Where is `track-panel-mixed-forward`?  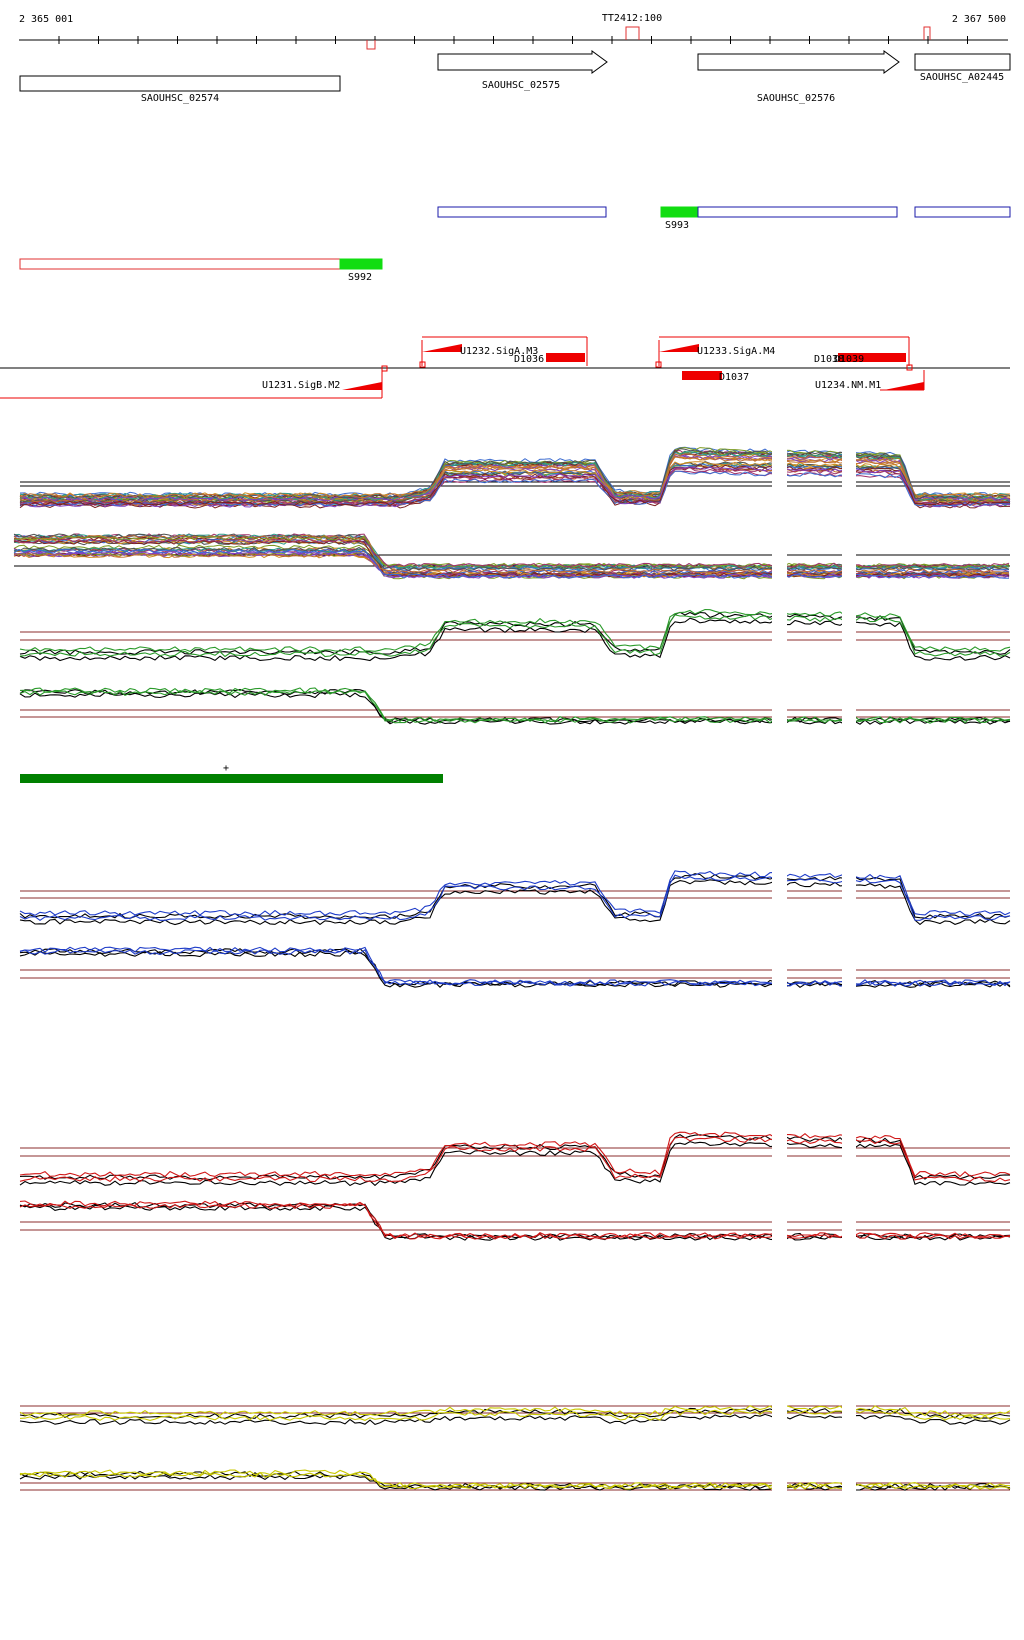 track-panel-mixed-forward is located at coordinates (515, 477).